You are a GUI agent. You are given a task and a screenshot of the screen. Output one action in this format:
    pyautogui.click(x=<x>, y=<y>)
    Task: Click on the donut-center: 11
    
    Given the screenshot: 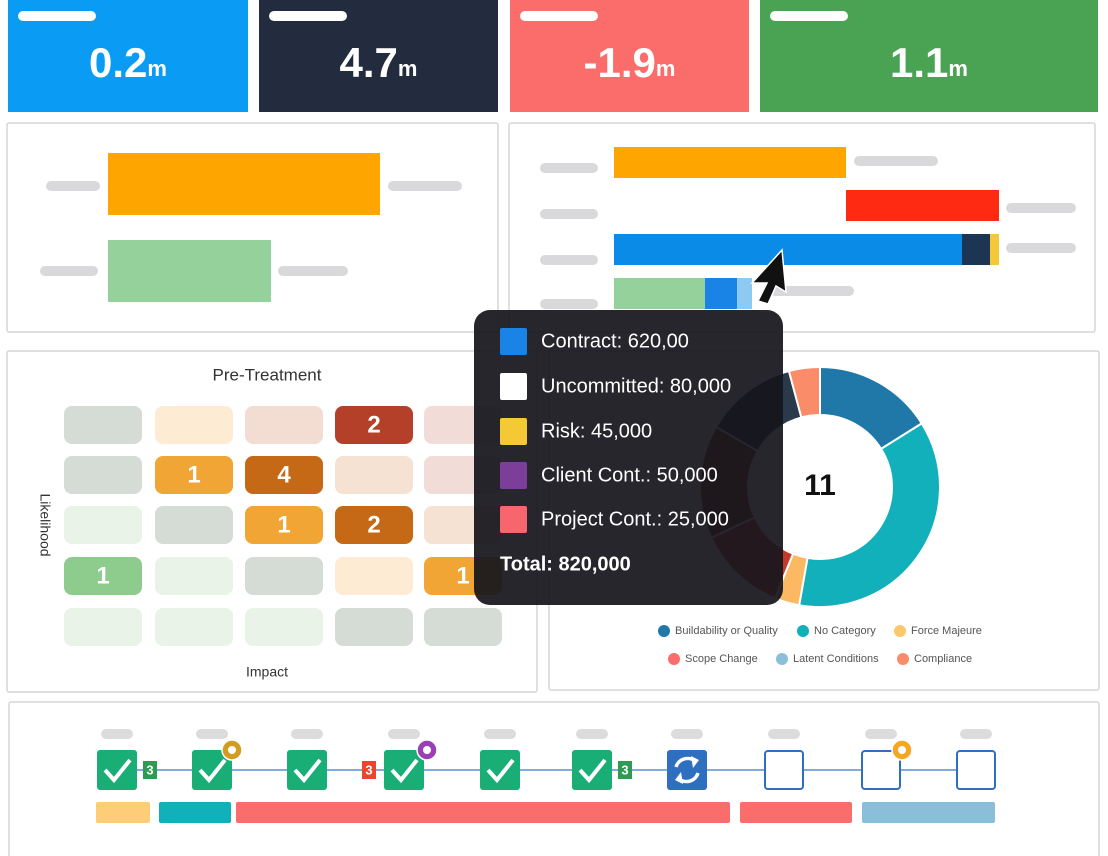 What is the action you would take?
    pyautogui.click(x=820, y=485)
    